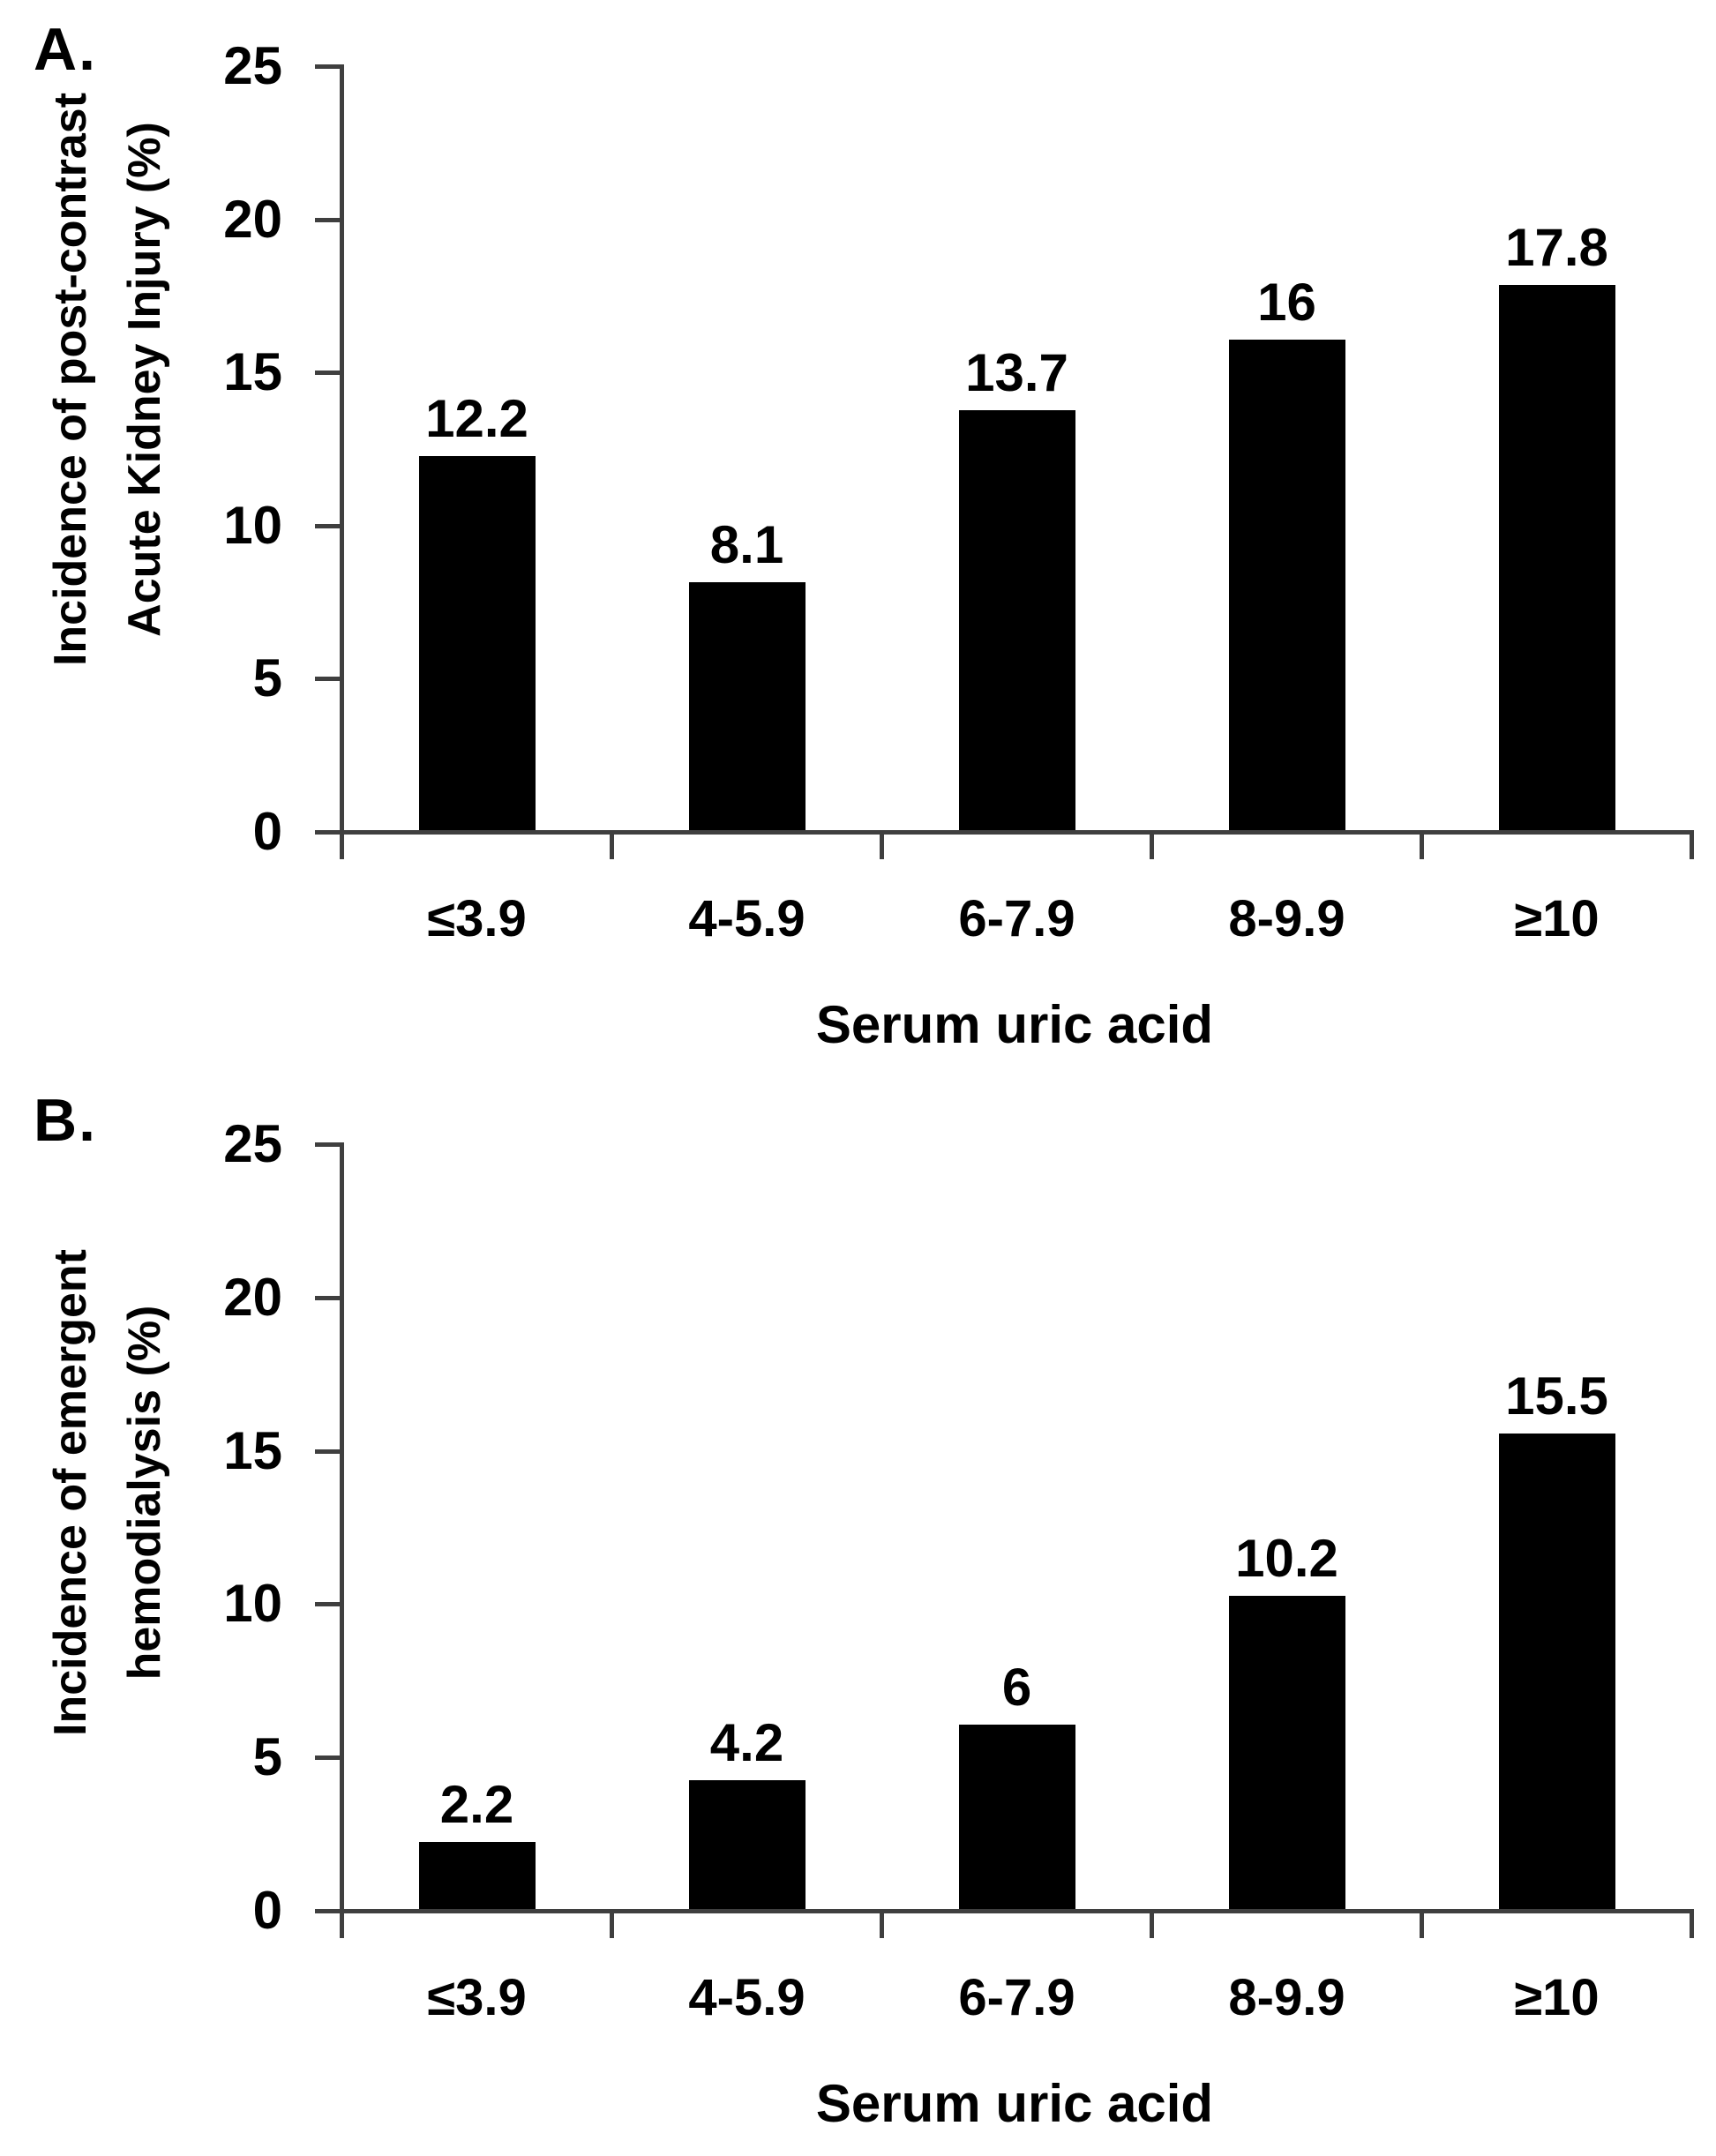 Image resolution: width=1716 pixels, height=2156 pixels. What do you see at coordinates (1016, 373) in the screenshot?
I see `bar-value-label: 13.7` at bounding box center [1016, 373].